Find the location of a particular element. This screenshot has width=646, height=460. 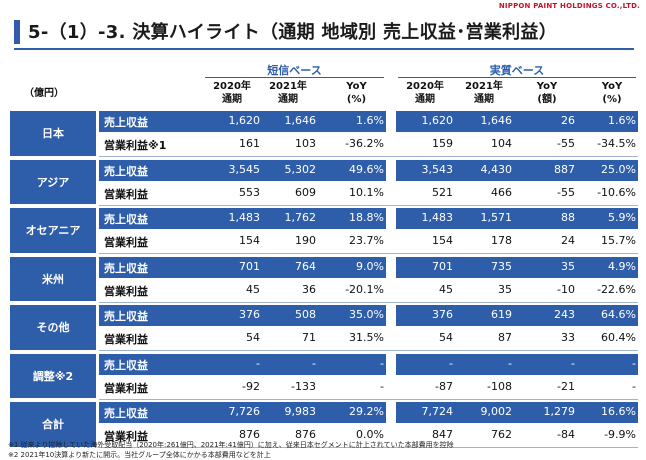

value-cell: 23.7% is located at coordinates (366, 240).